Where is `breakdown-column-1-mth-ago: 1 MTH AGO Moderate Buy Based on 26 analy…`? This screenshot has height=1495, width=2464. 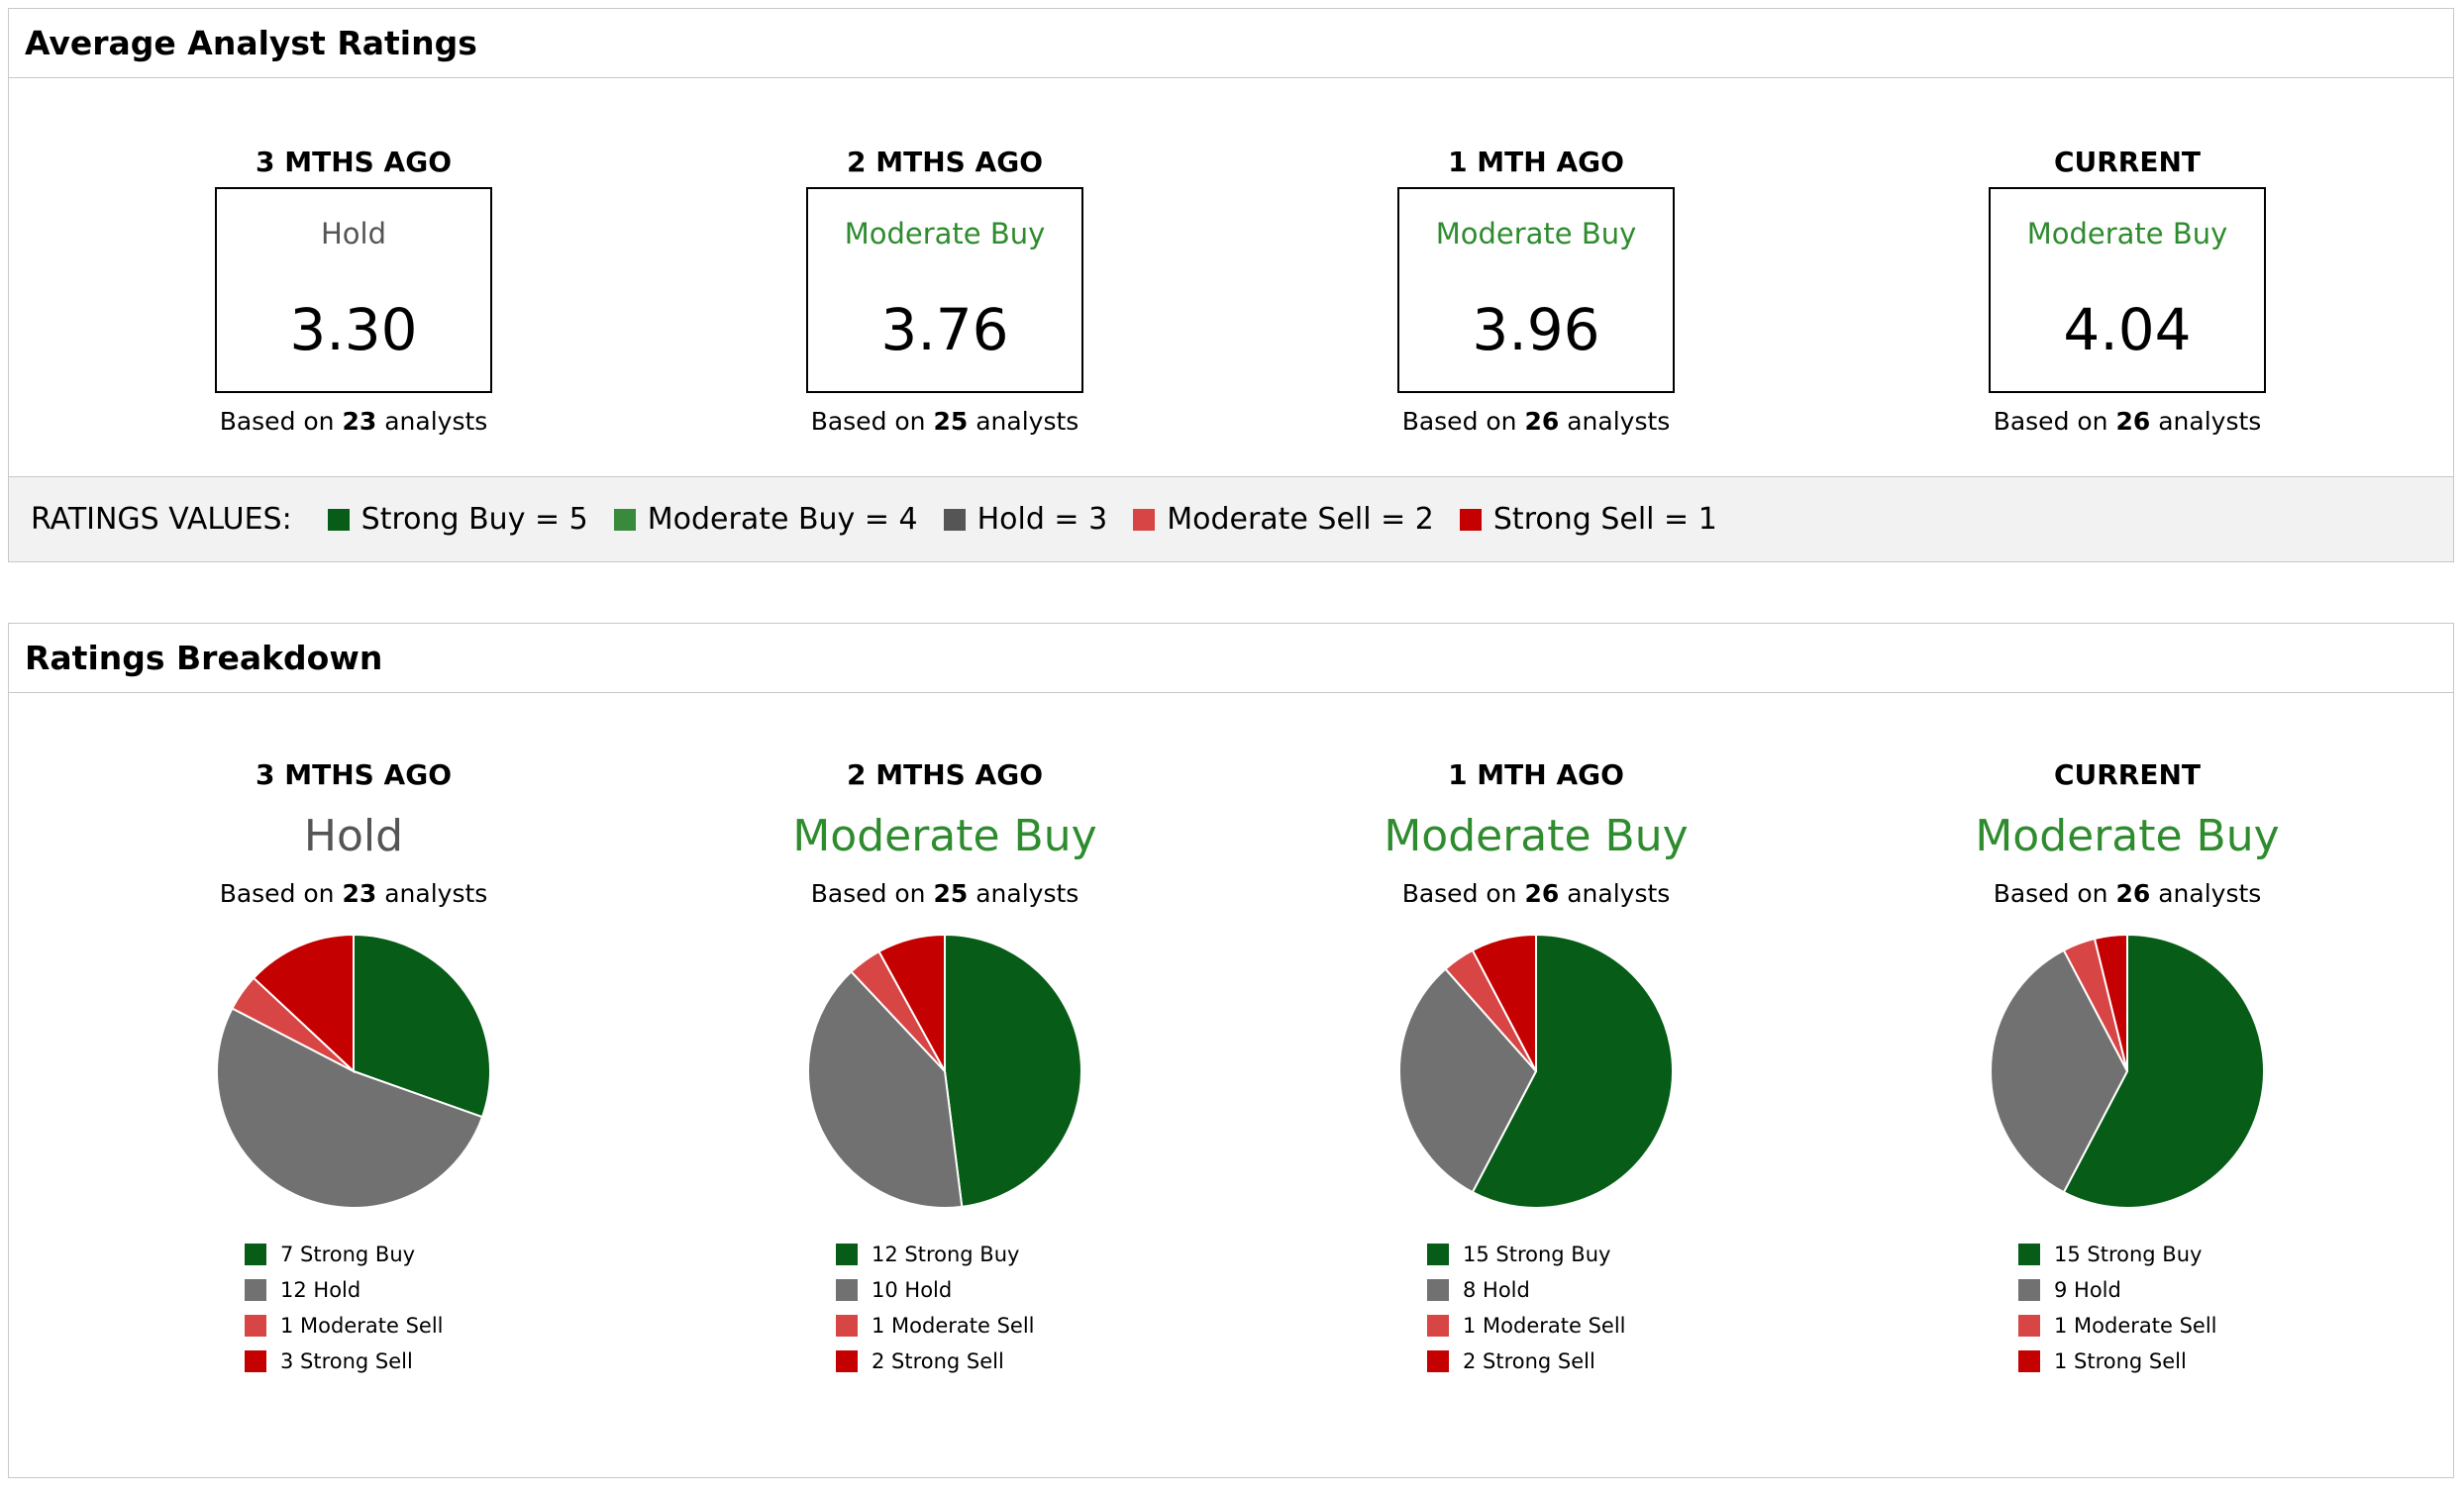 breakdown-column-1-mth-ago: 1 MTH AGO Moderate Buy Based on 26 analy… is located at coordinates (1536, 1068).